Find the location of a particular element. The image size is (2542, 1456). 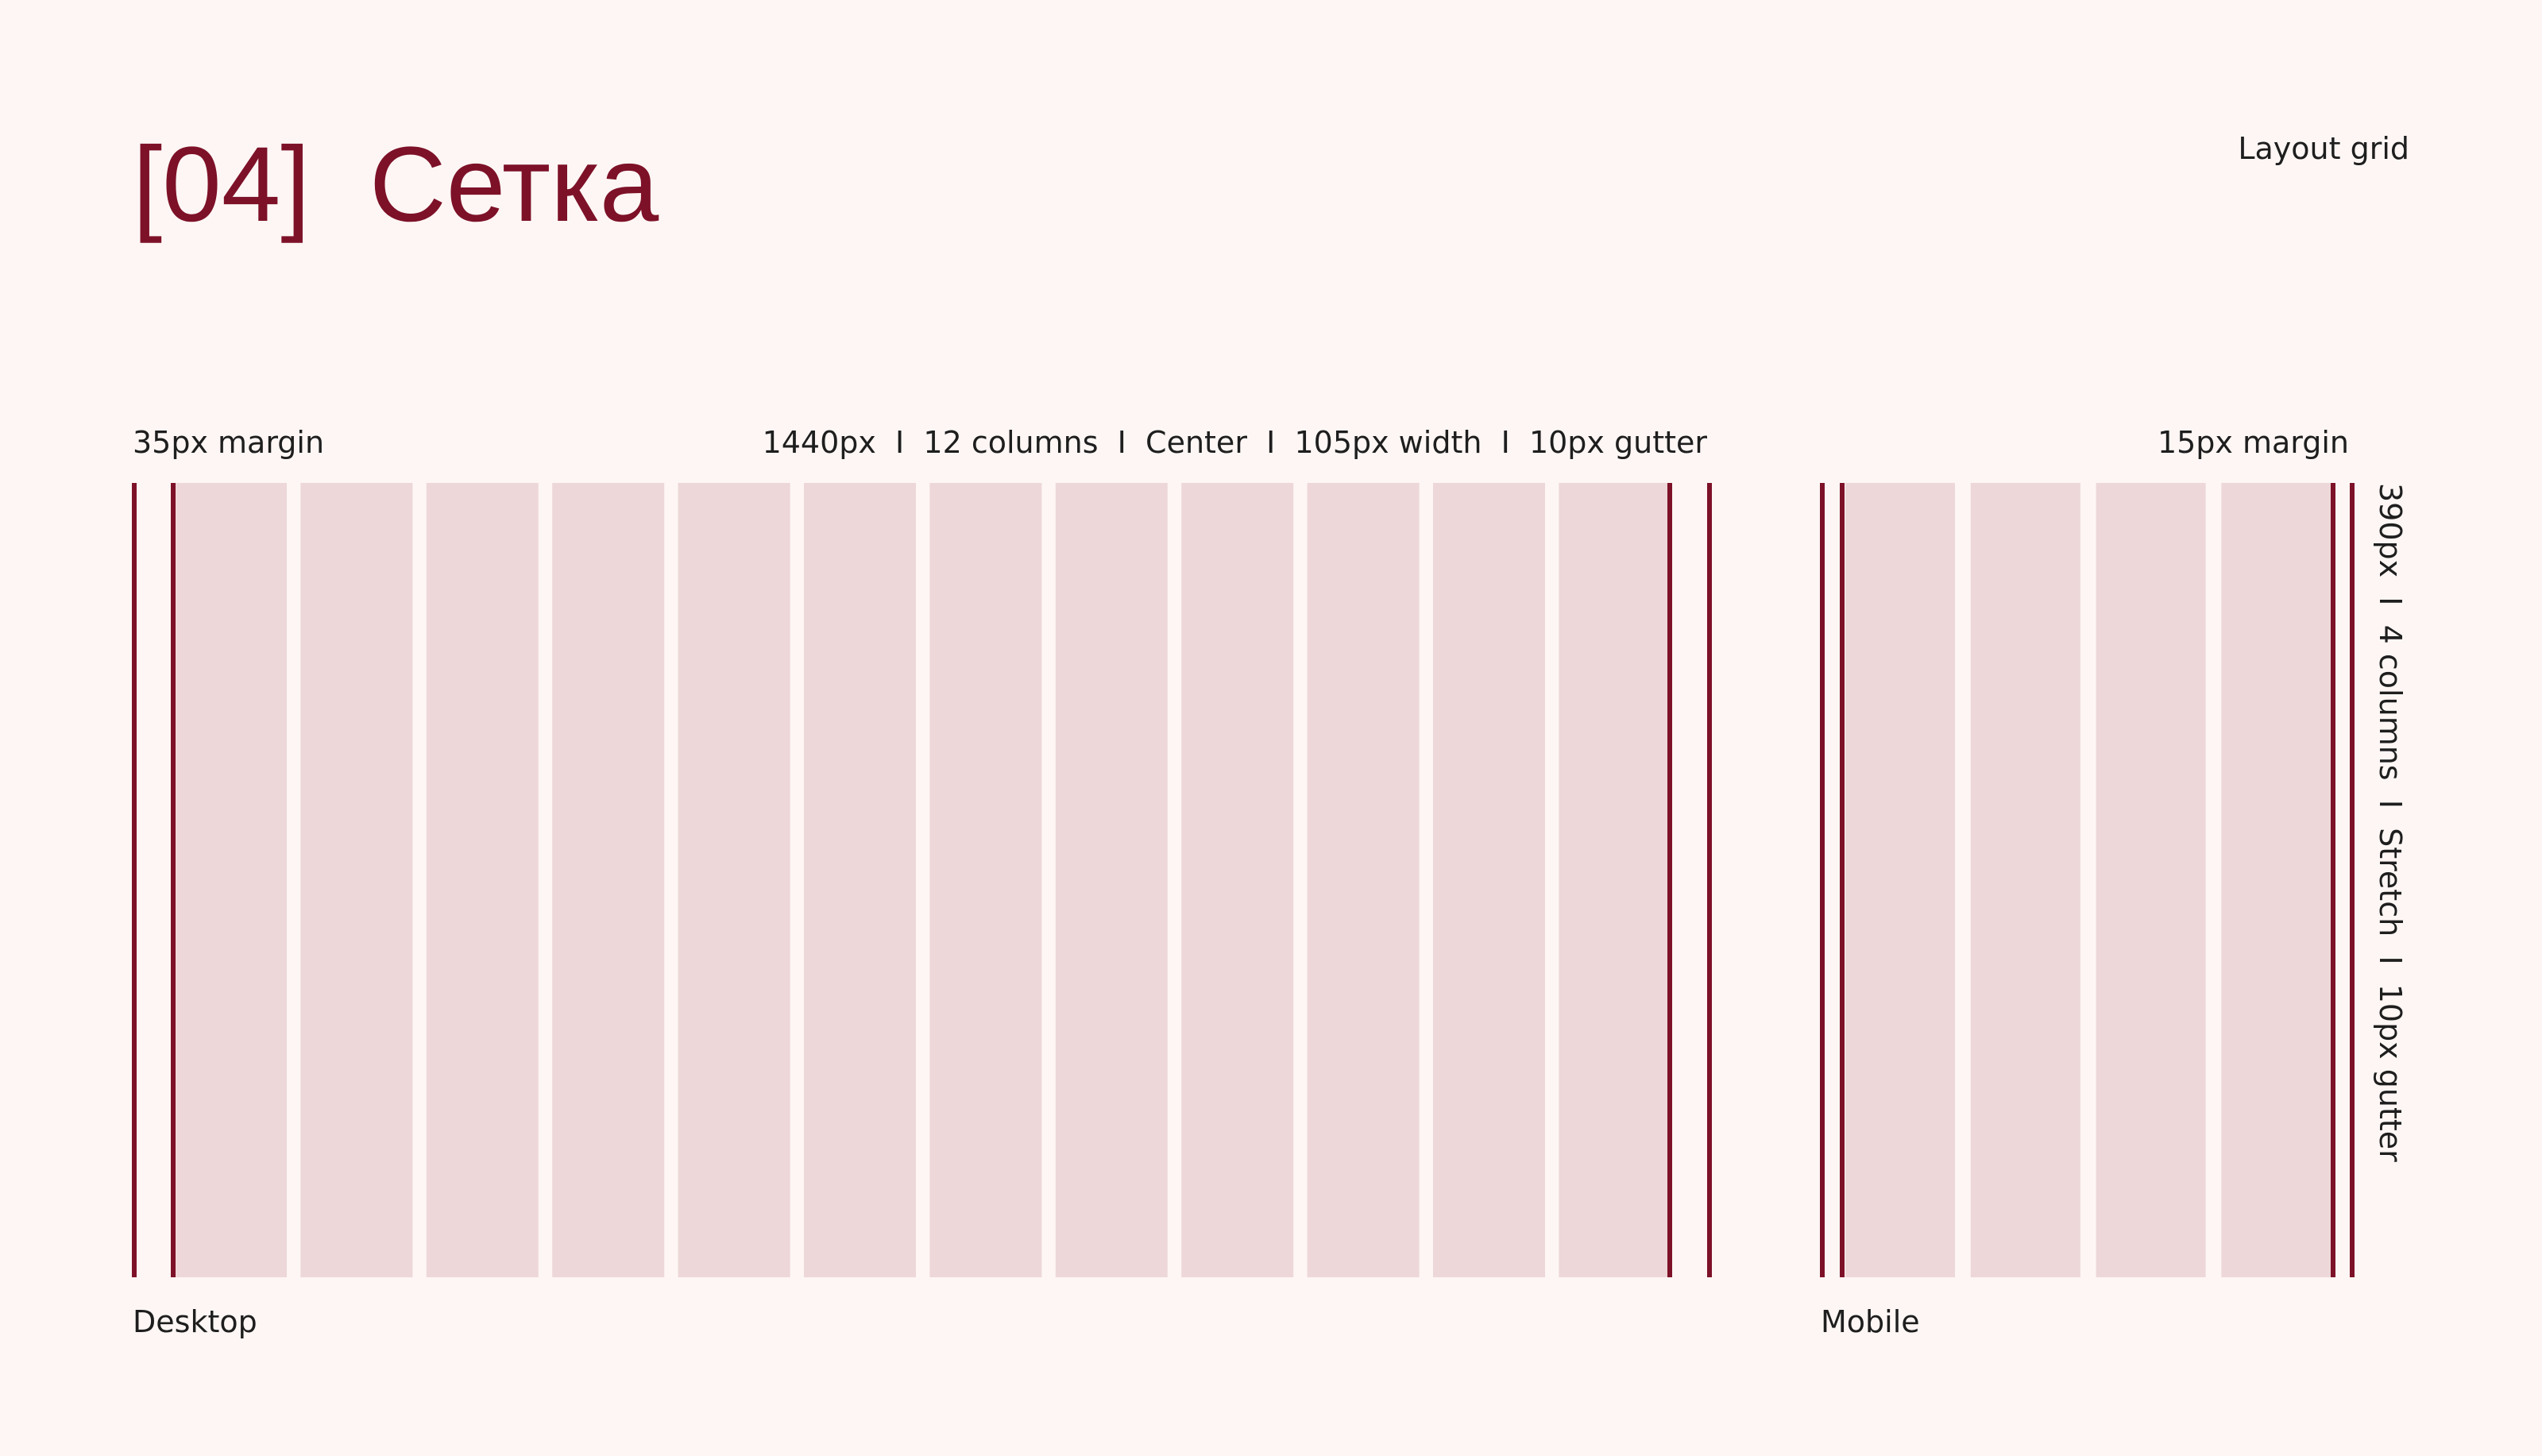

mobile-label: Mobile is located at coordinates (1870, 1321).